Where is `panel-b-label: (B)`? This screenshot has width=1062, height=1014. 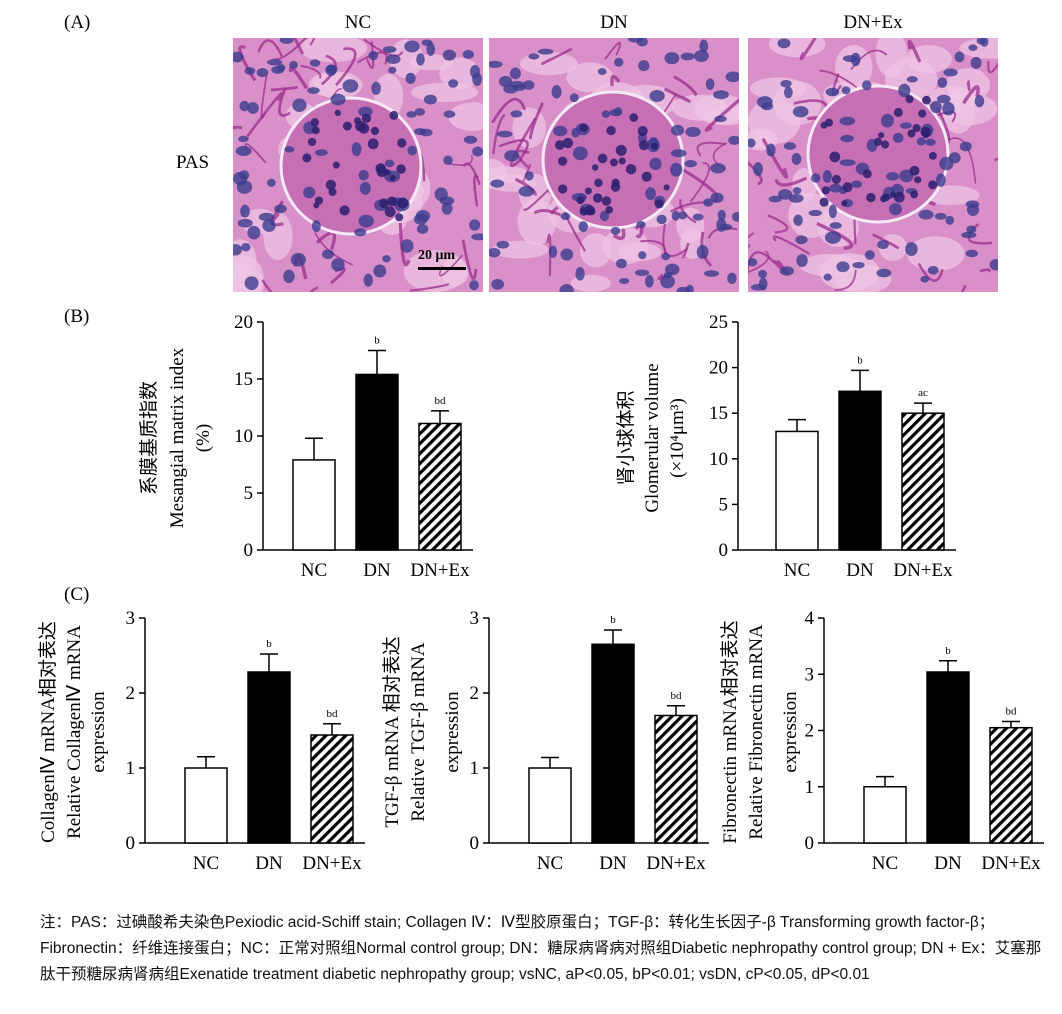 panel-b-label: (B) is located at coordinates (77, 316).